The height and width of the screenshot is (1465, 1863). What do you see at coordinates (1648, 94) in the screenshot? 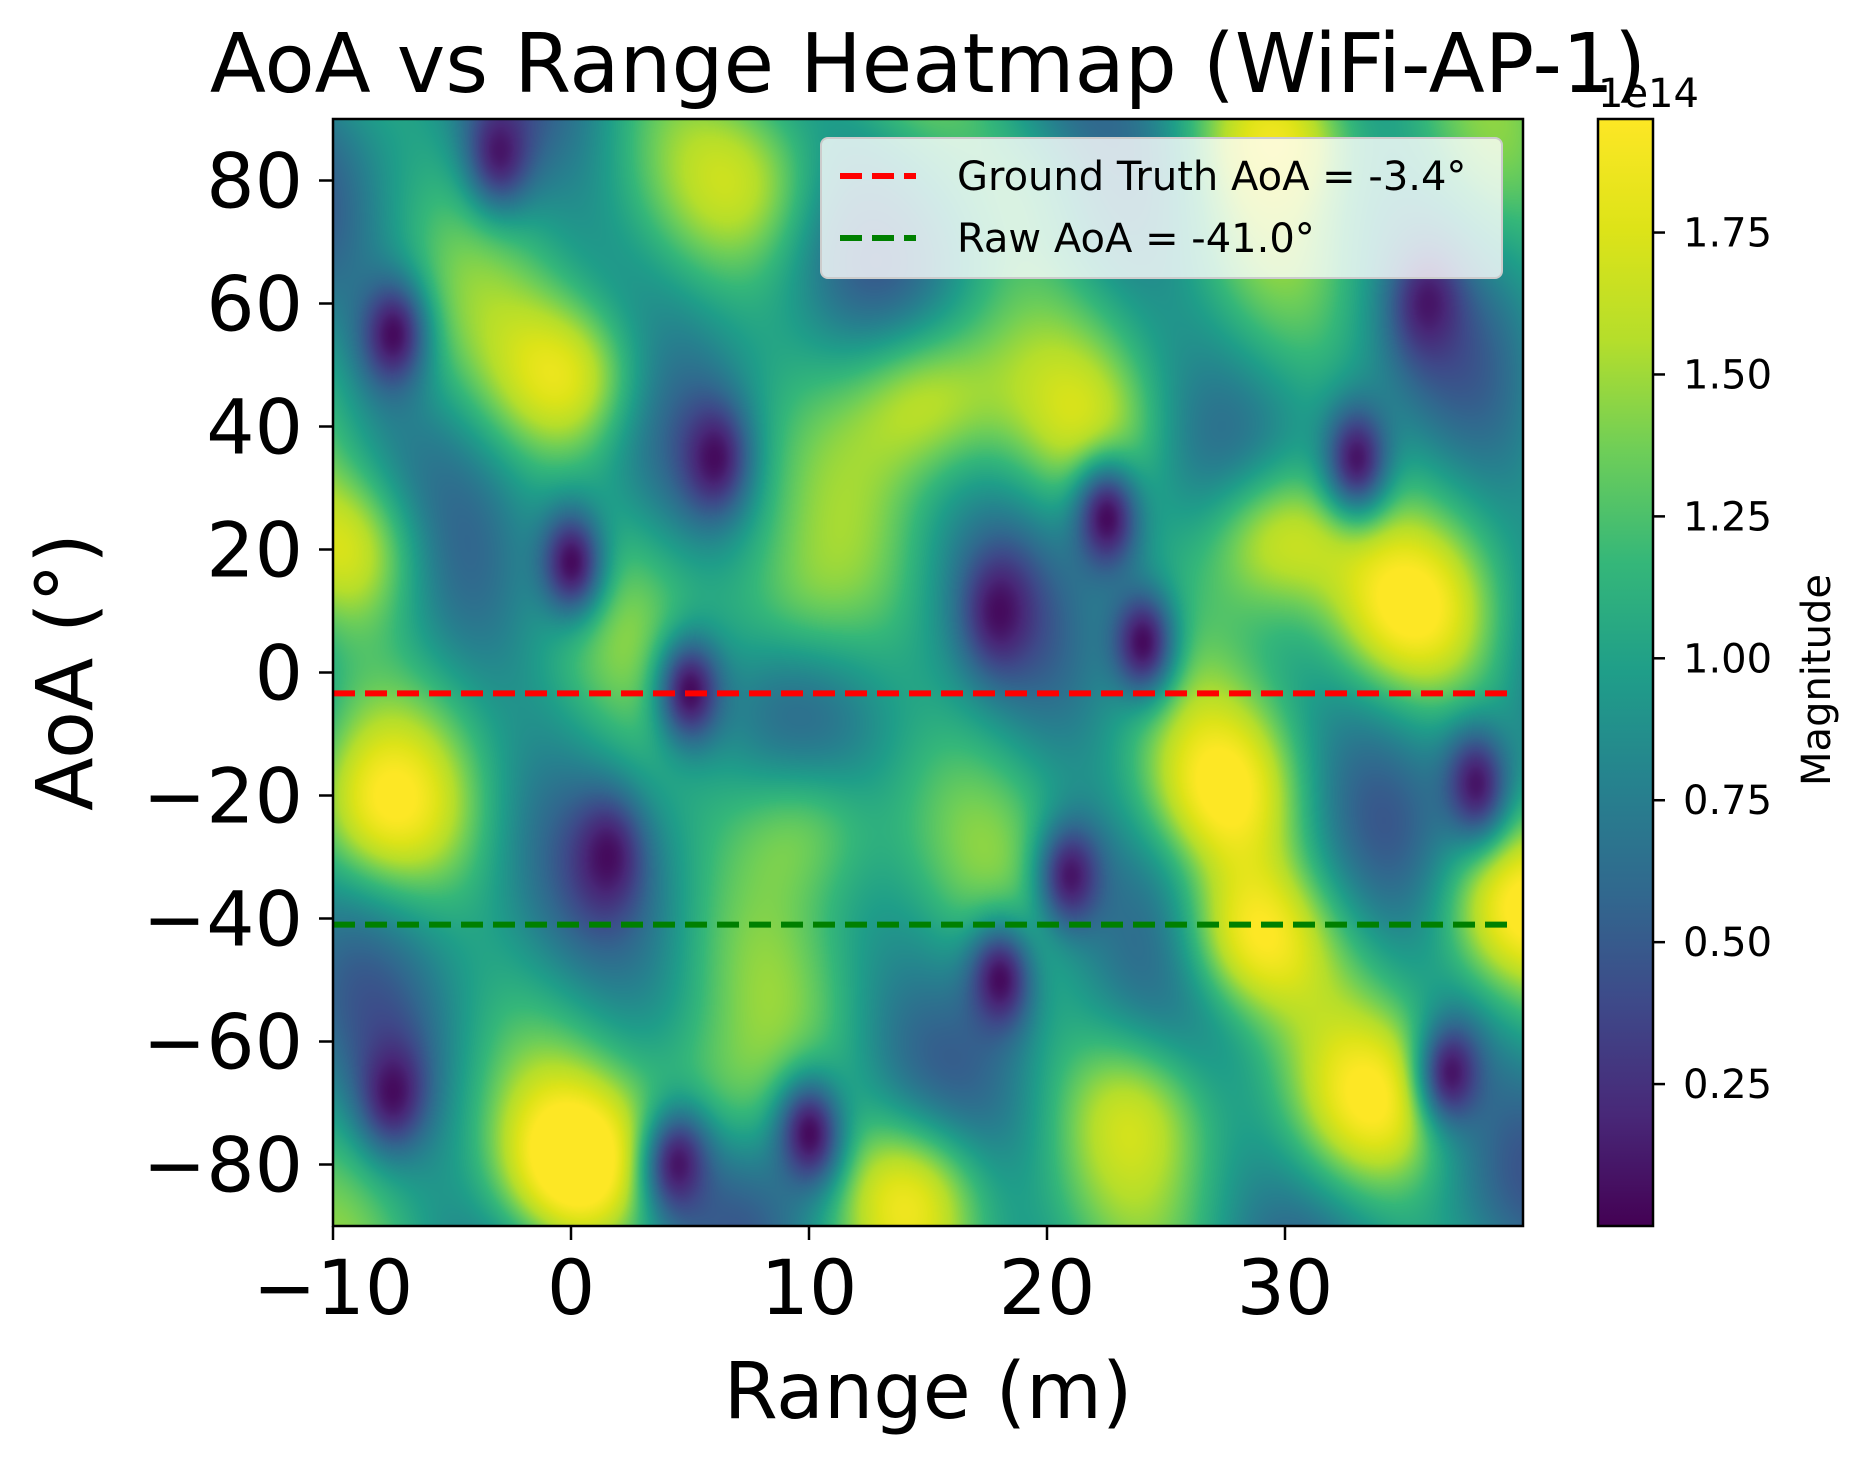
I see `colorbar-offset-text: 1e14` at bounding box center [1648, 94].